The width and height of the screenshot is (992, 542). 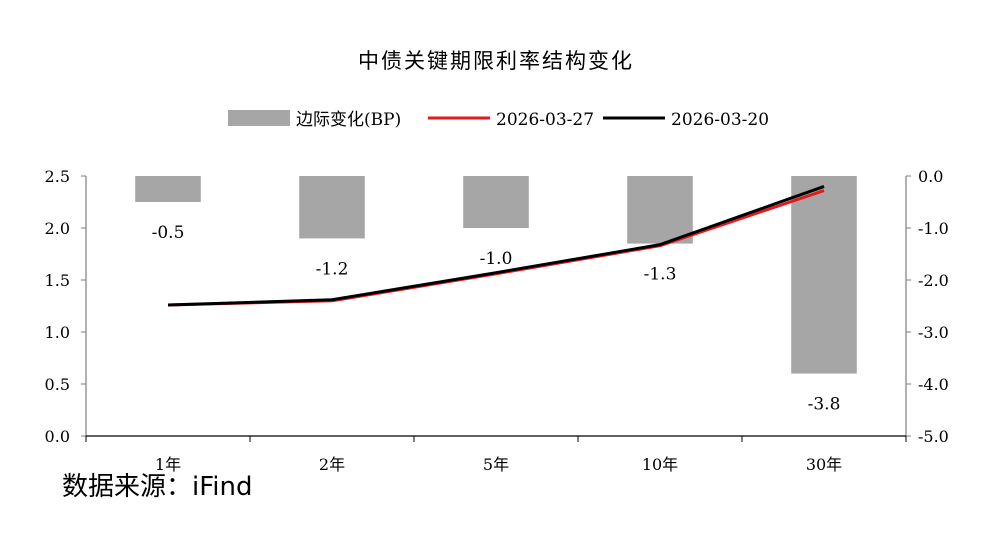 What do you see at coordinates (933, 436) in the screenshot?
I see `right-tick-label: -5.0` at bounding box center [933, 436].